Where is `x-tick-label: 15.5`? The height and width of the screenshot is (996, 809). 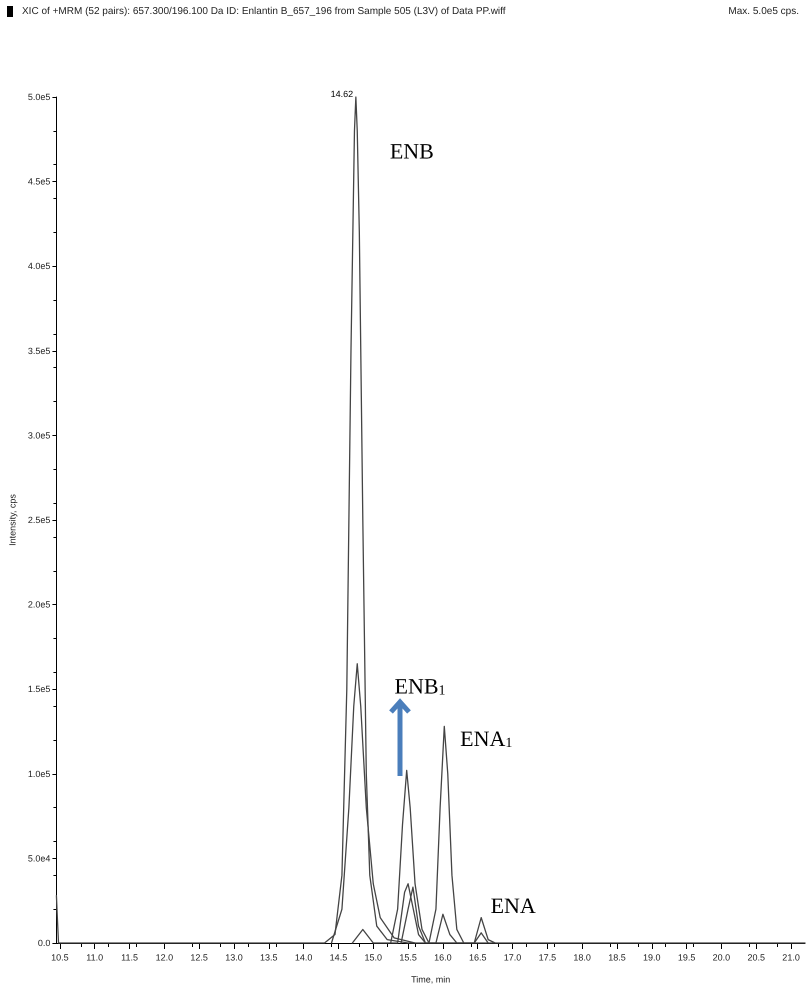
x-tick-label: 15.5 is located at coordinates (408, 957).